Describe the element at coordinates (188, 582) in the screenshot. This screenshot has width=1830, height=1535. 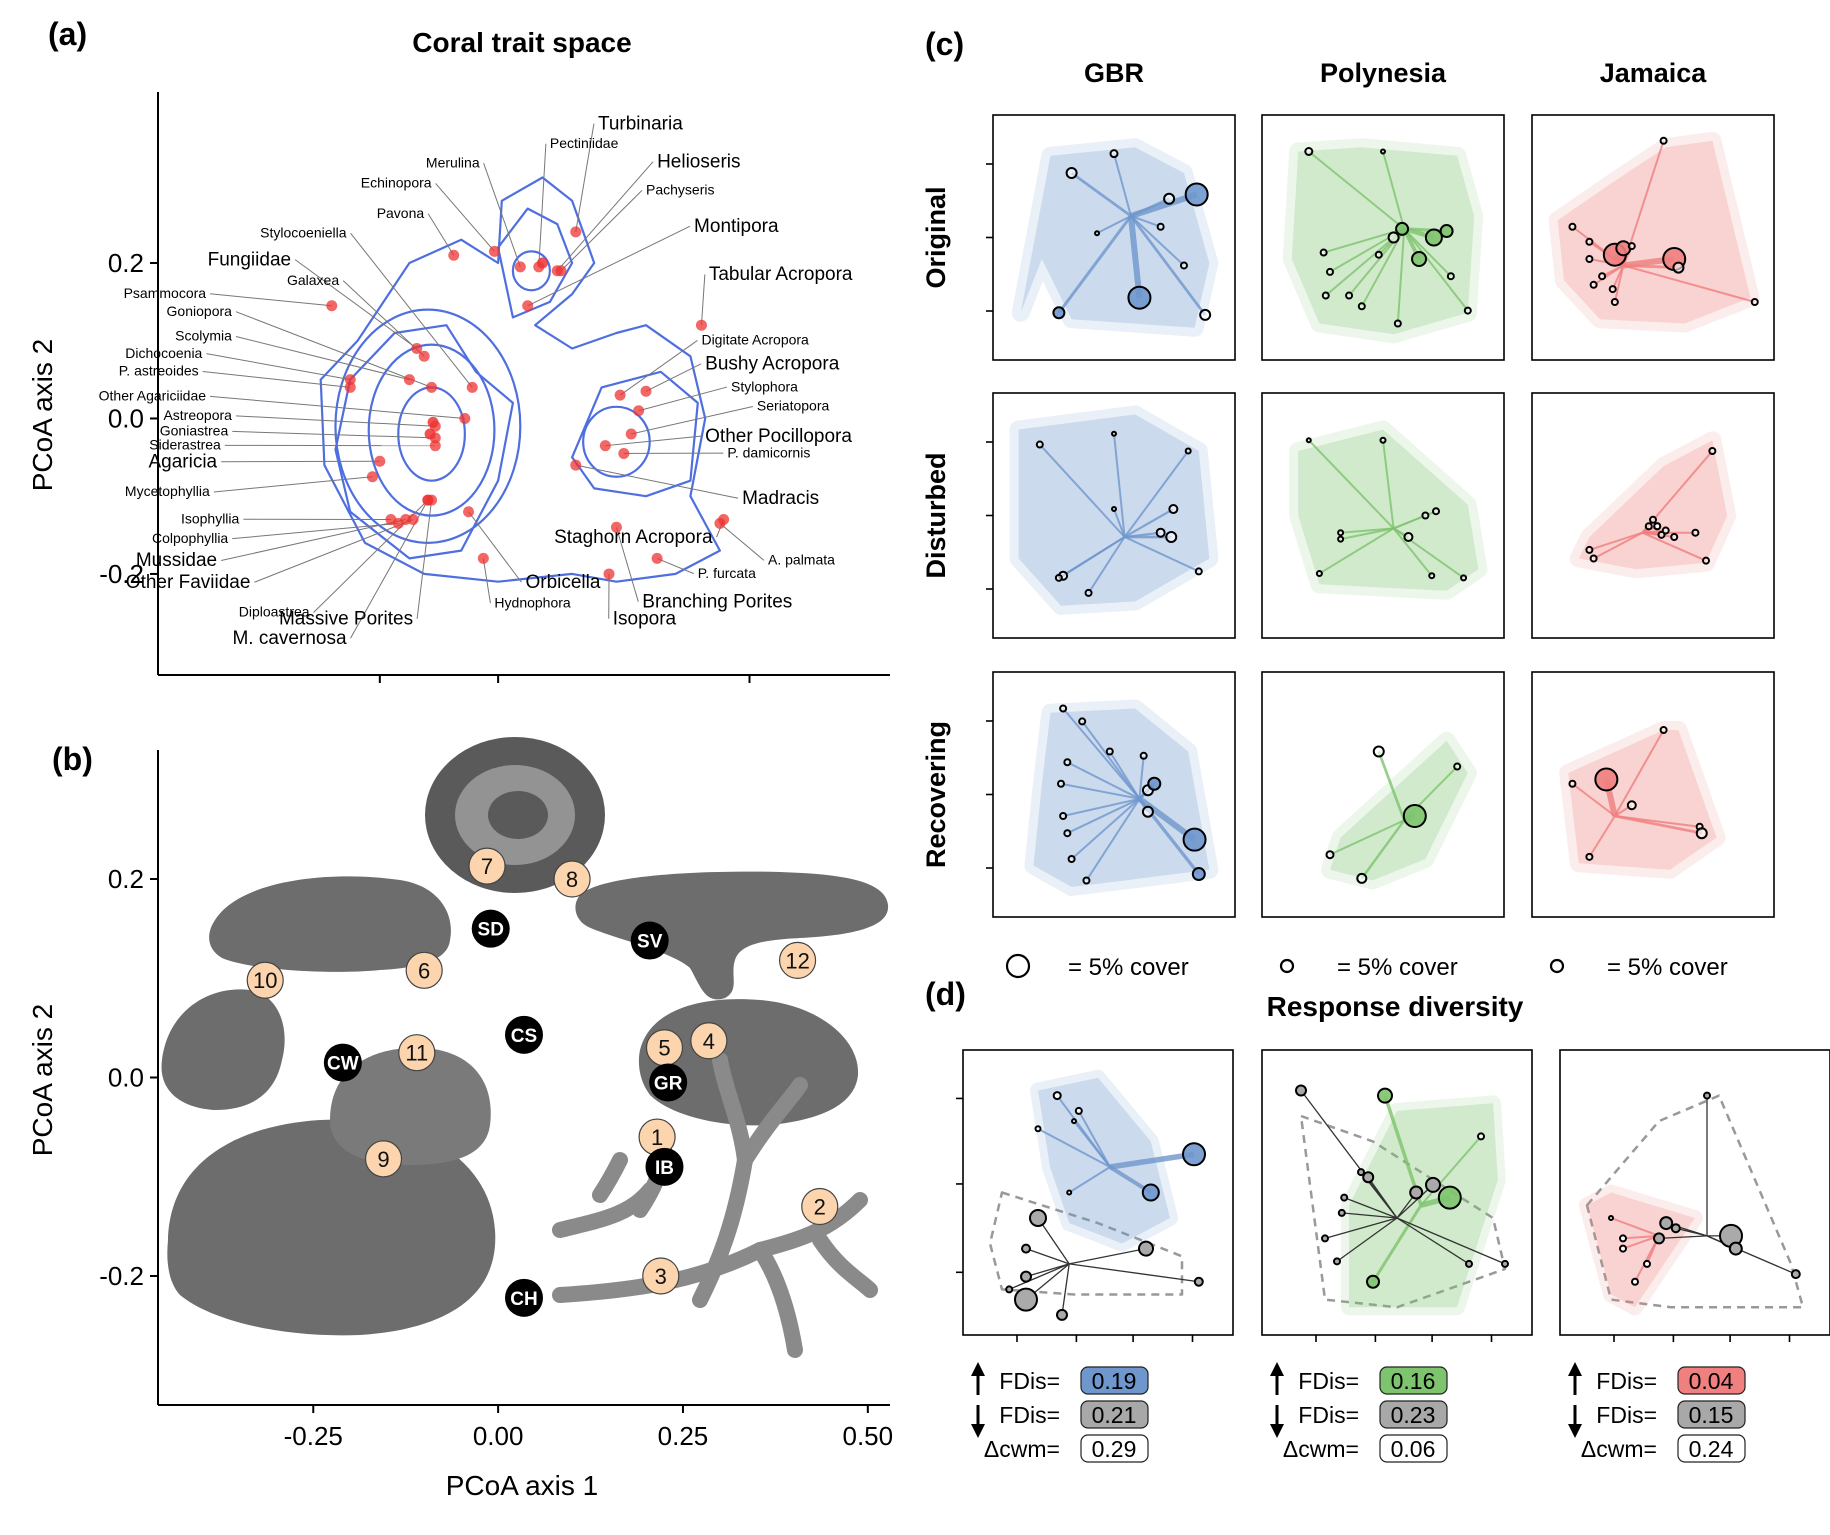
I see `species-label: Other Faviidae` at that location.